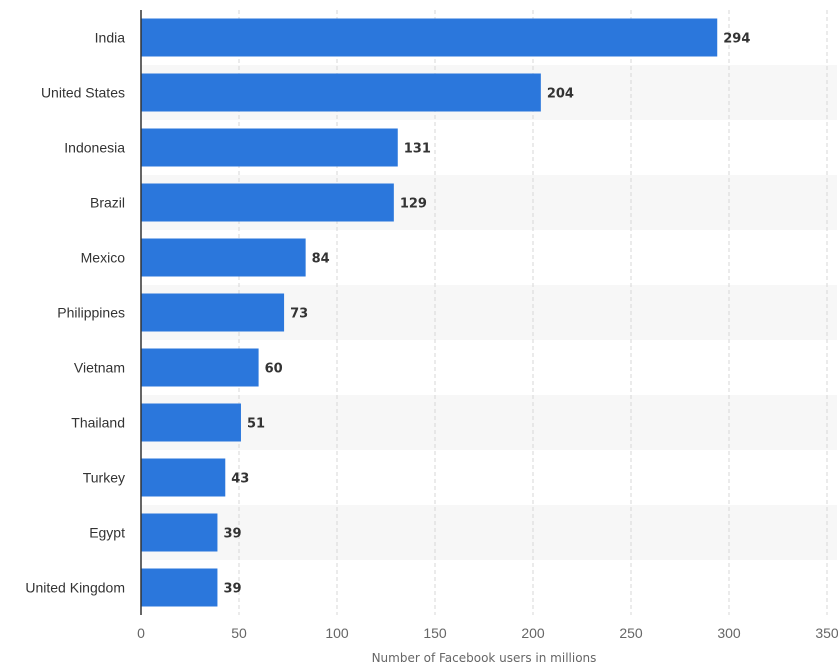 This screenshot has width=838, height=669. I want to click on value-label: 51, so click(256, 424).